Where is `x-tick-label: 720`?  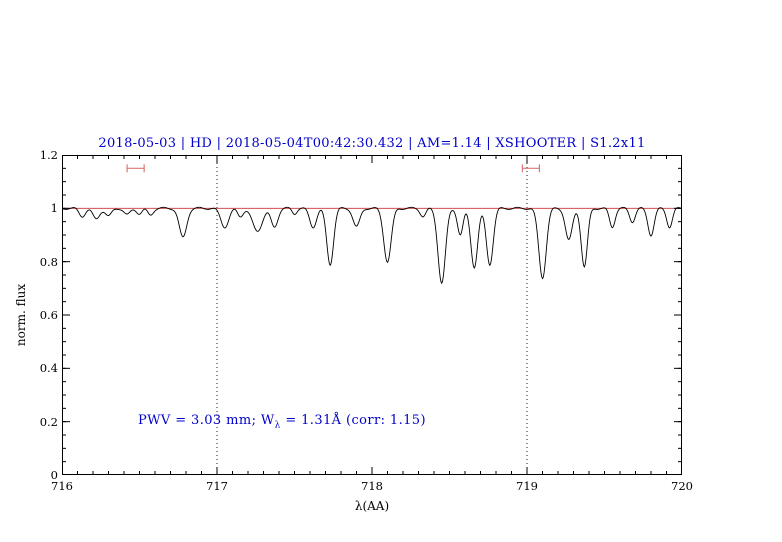
x-tick-label: 720 is located at coordinates (682, 486).